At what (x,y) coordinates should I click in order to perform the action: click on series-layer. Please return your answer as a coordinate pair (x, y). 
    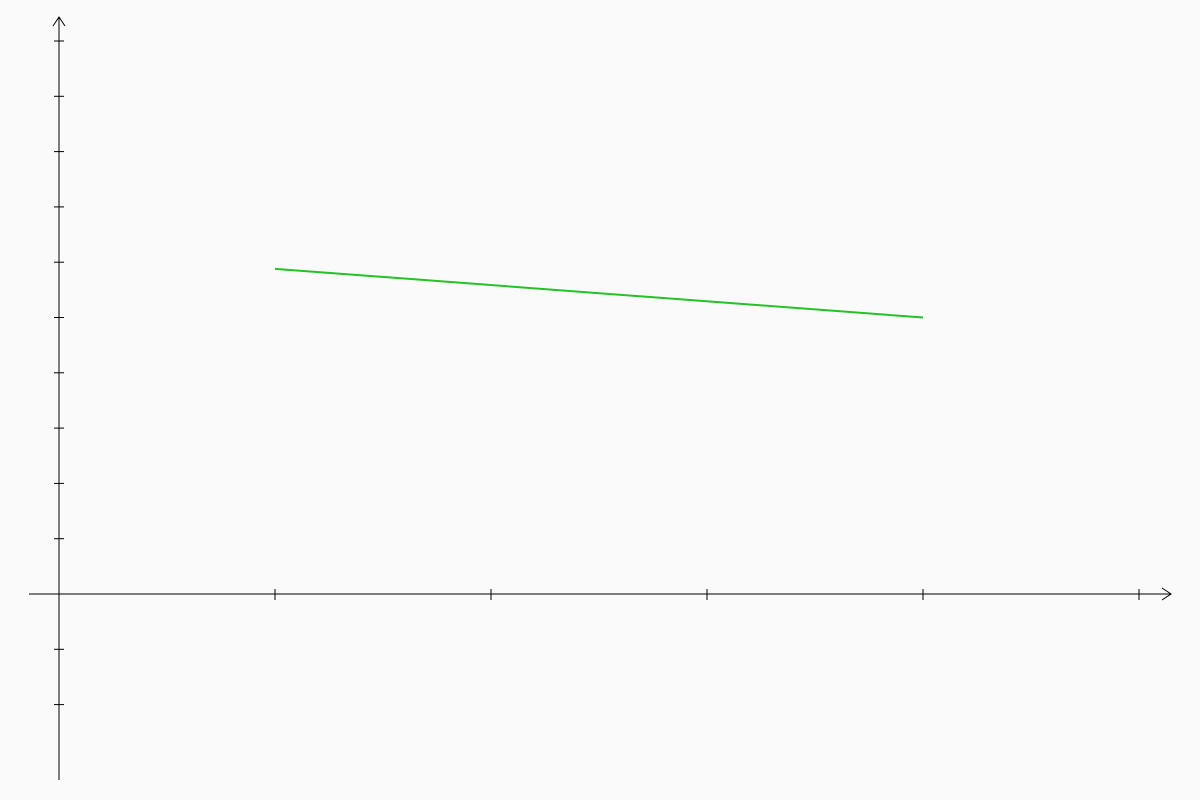
    Looking at the image, I should click on (599, 293).